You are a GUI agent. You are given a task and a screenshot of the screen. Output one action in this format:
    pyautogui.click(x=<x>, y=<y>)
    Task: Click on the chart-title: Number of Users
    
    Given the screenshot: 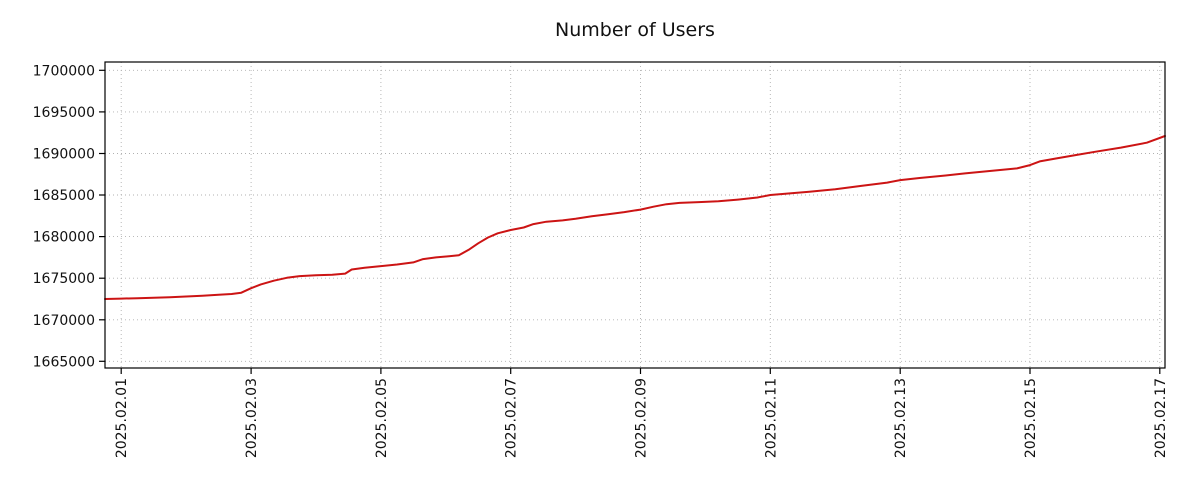 What is the action you would take?
    pyautogui.click(x=635, y=30)
    